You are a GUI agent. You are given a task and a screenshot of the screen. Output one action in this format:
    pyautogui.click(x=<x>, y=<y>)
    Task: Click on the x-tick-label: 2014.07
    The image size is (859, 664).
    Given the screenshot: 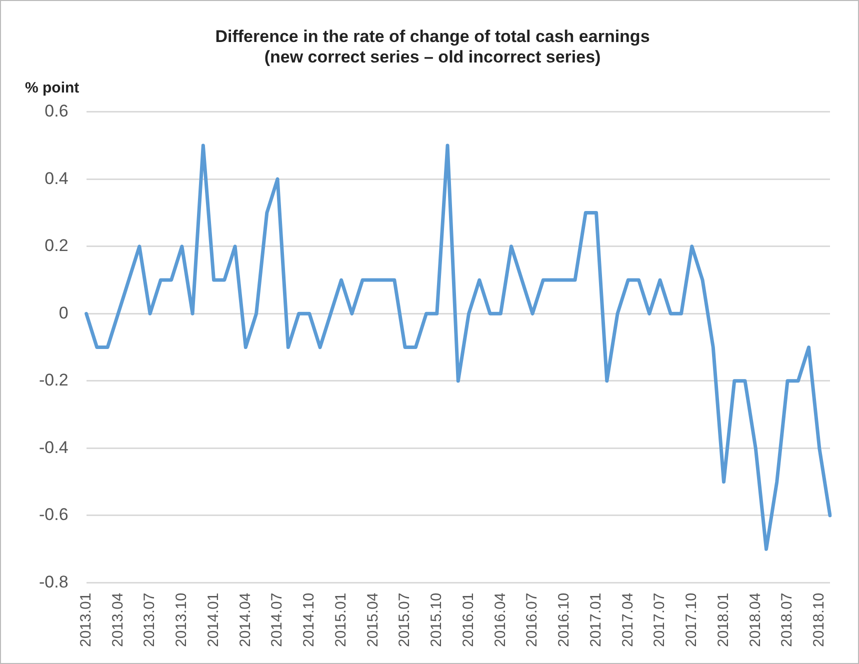 What is the action you would take?
    pyautogui.click(x=277, y=620)
    